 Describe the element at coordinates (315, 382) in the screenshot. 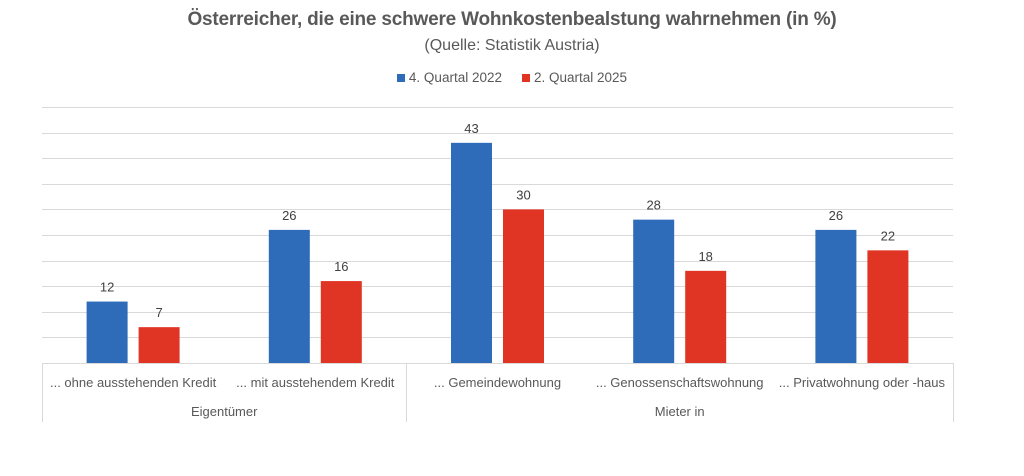

I see `x-tick-label-1: ... mit ausstehendem Kredit` at that location.